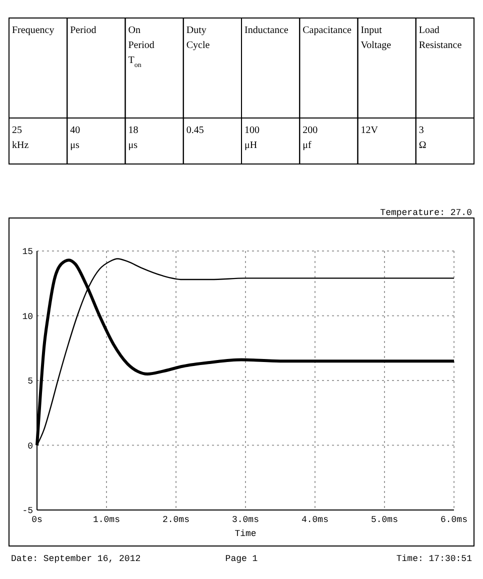  I want to click on y-tick-label: 0, so click(30, 446).